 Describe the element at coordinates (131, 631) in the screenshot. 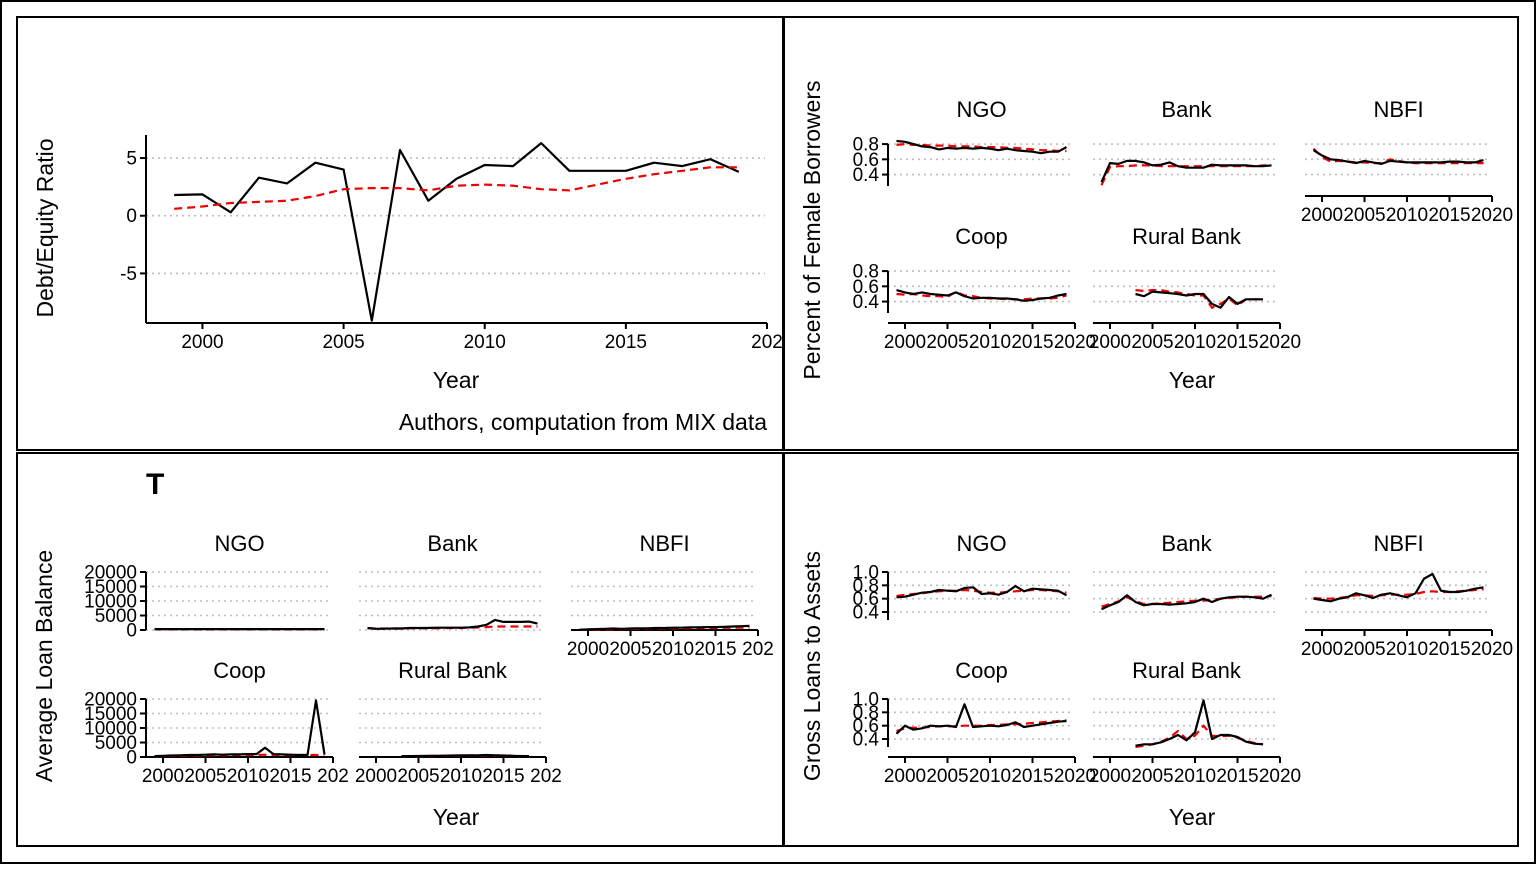

I see `avg_loan_balance-ngo-y-tick-label: 0` at that location.